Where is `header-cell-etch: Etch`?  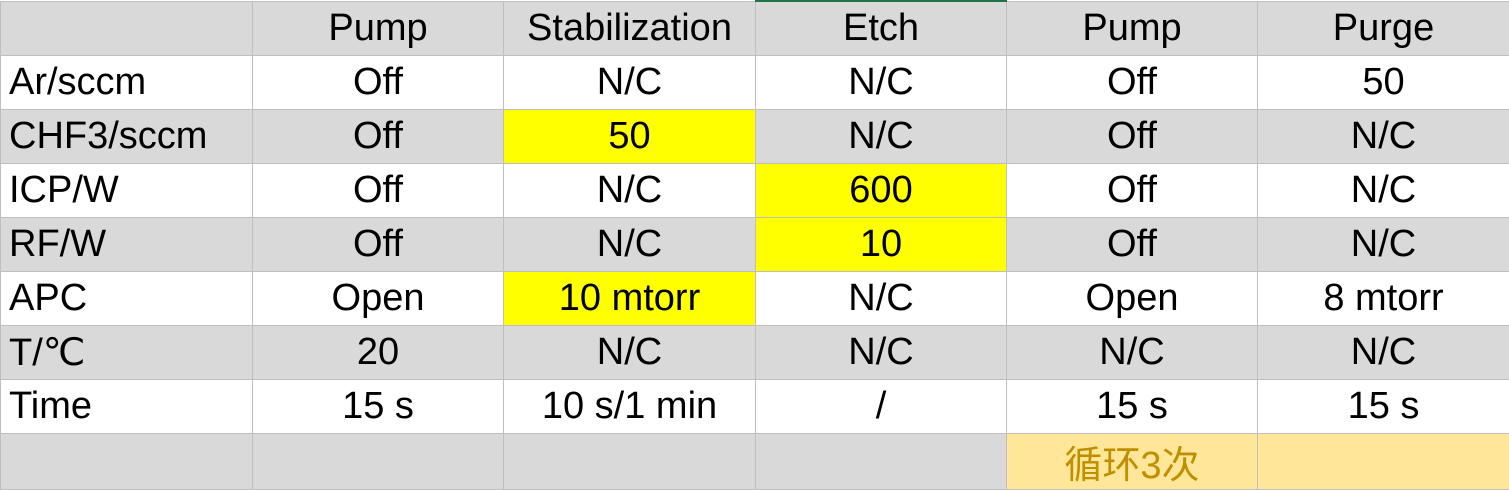
header-cell-etch: Etch is located at coordinates (881, 28).